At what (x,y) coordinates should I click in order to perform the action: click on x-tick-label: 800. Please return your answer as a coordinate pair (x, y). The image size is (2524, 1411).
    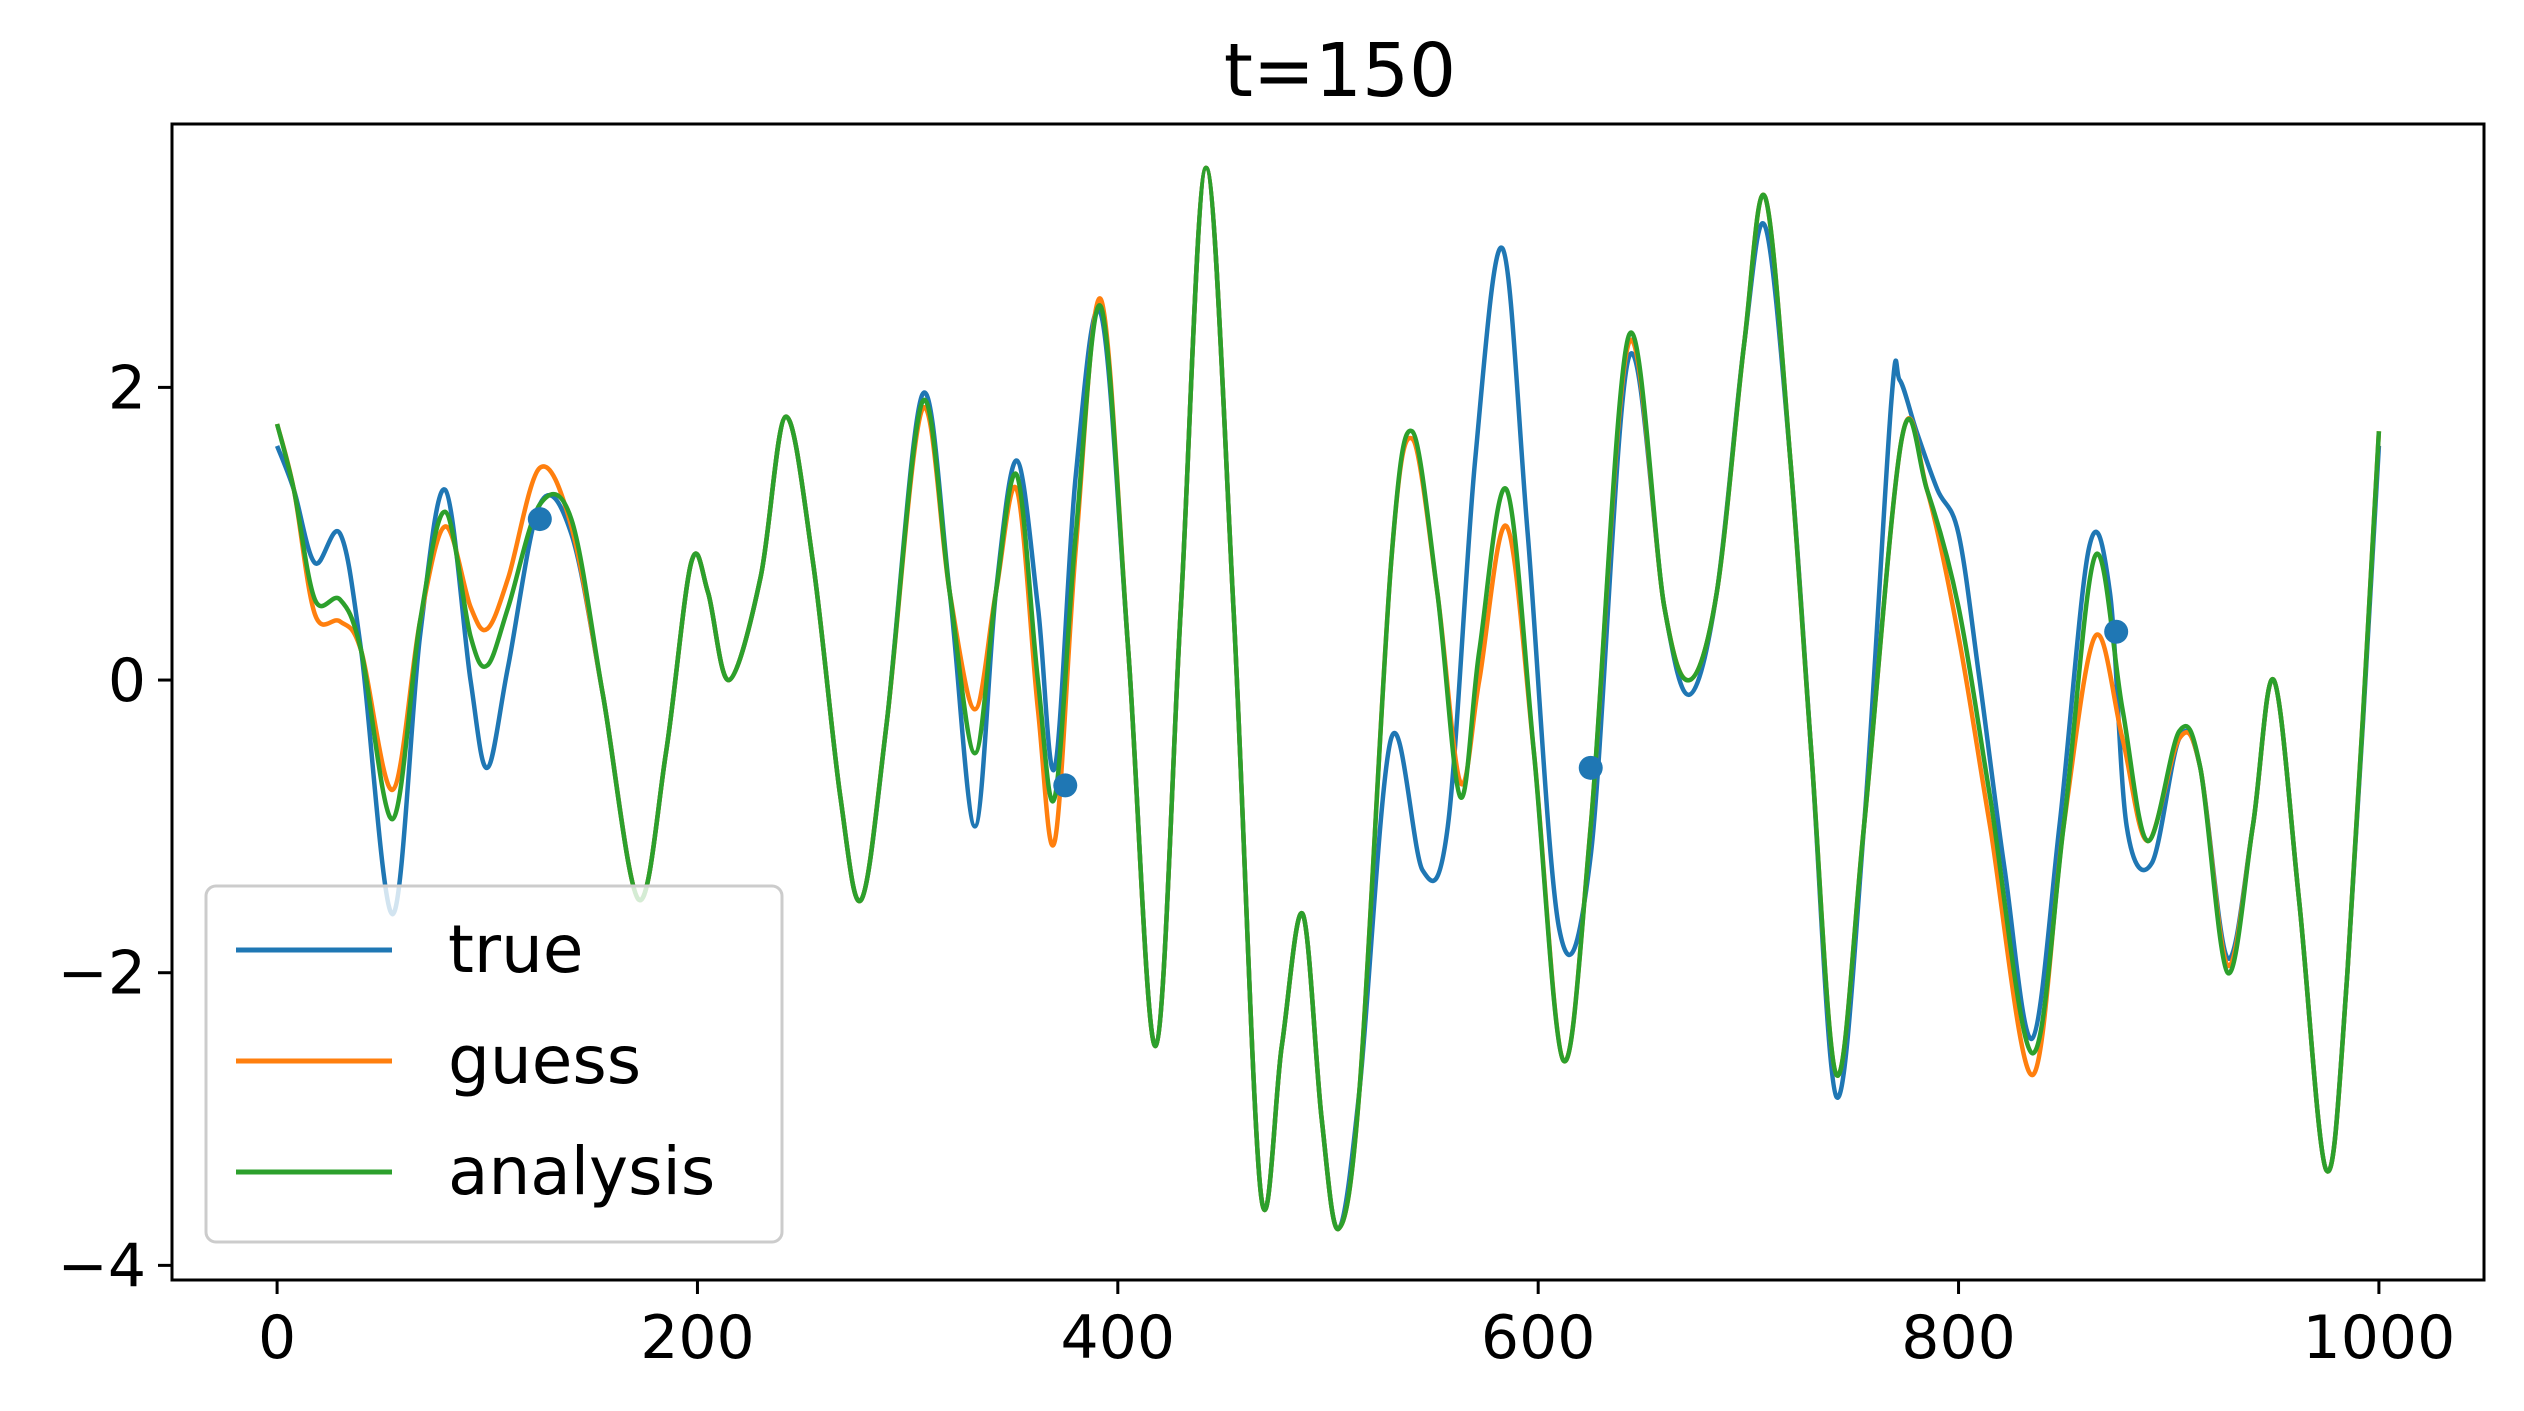
    Looking at the image, I should click on (1958, 1338).